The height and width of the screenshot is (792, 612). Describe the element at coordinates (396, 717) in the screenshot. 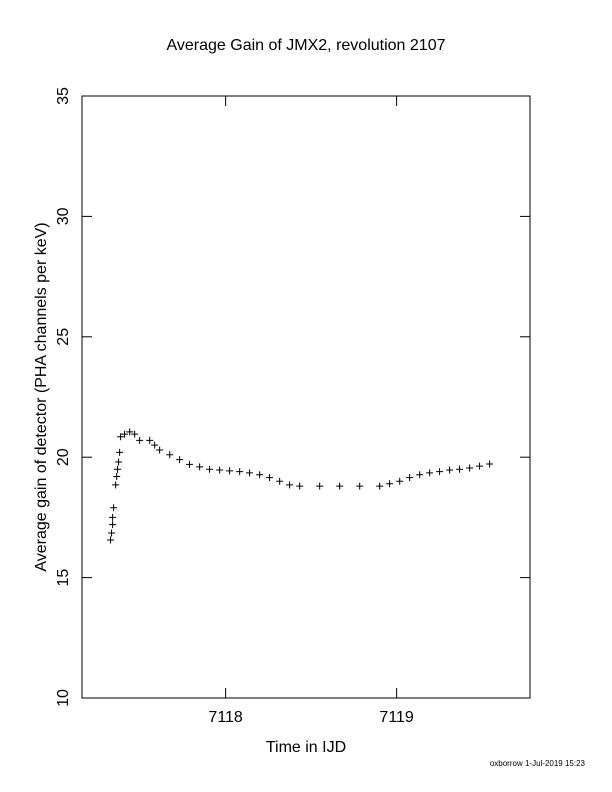

I see `x-tick-label: 7119` at that location.